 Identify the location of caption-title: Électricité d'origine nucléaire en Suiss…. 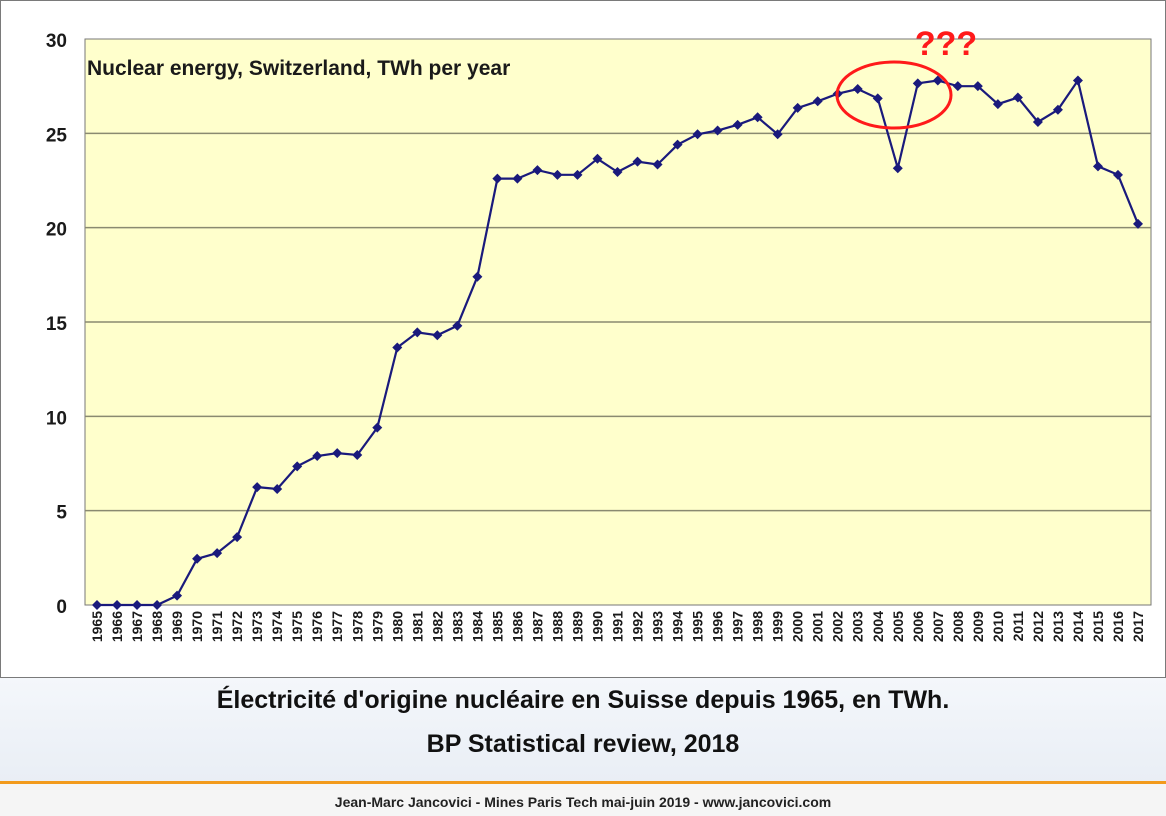
(583, 700).